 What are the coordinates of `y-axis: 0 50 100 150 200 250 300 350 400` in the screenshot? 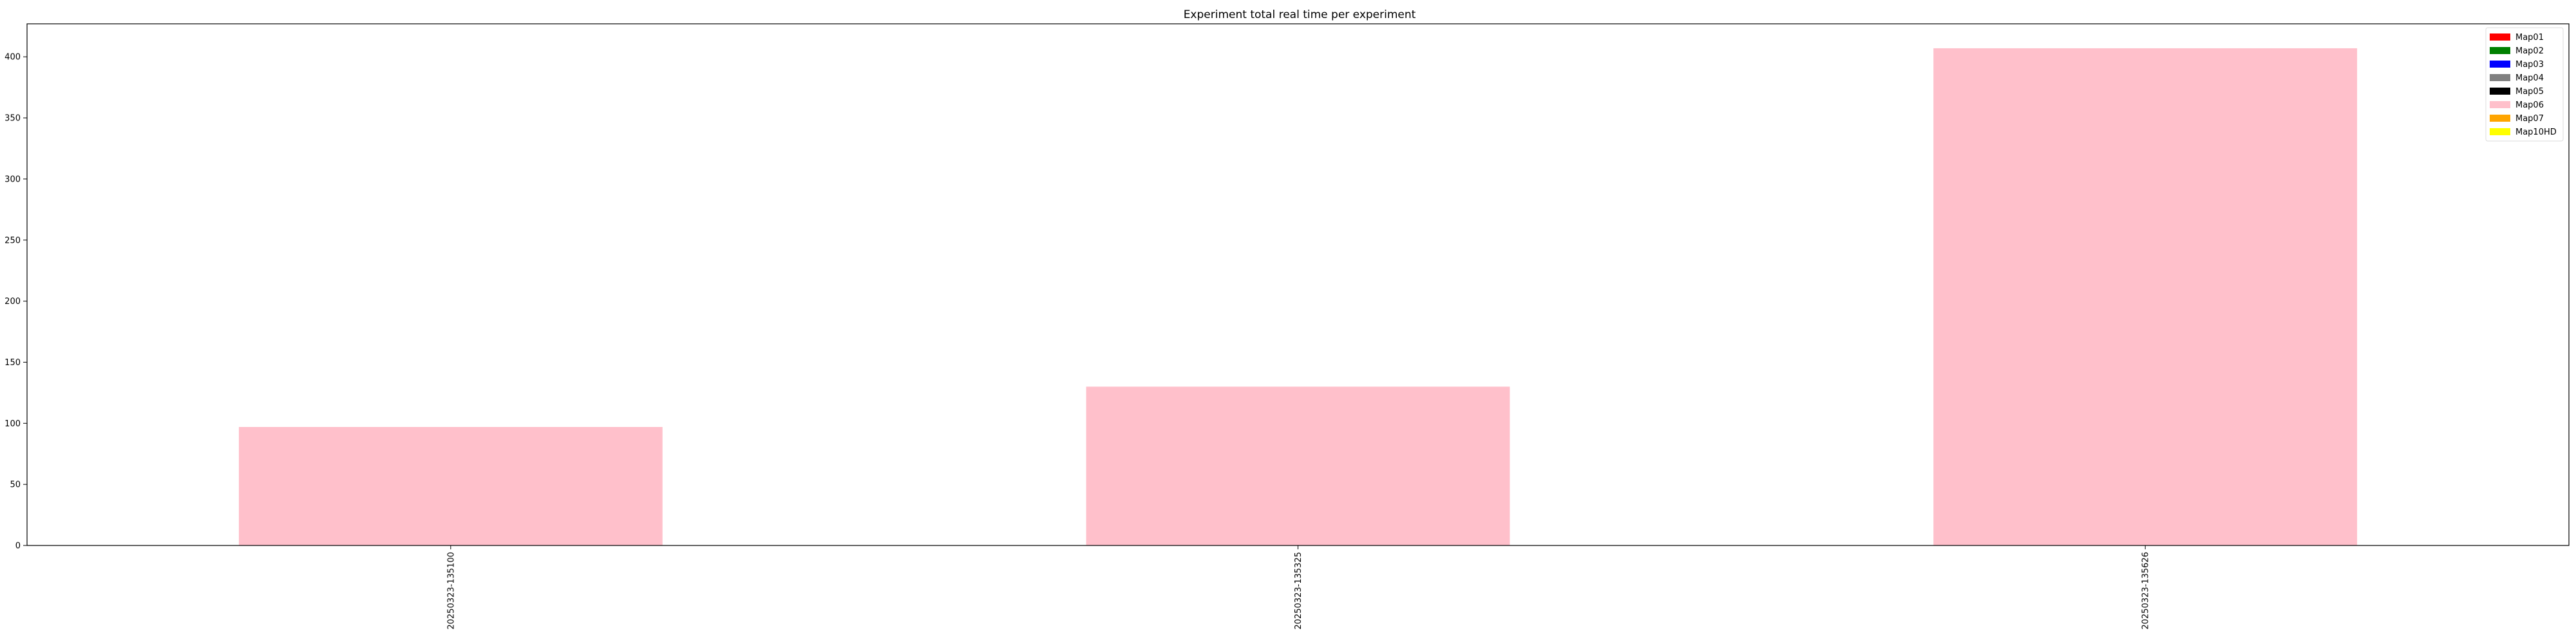 It's located at (16, 302).